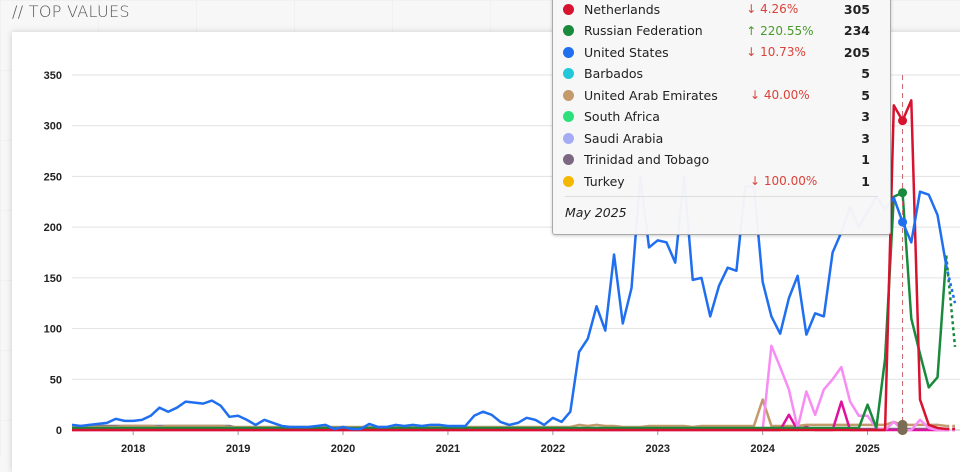  Describe the element at coordinates (856, 52) in the screenshot. I see `tooltip-value: 205` at that location.